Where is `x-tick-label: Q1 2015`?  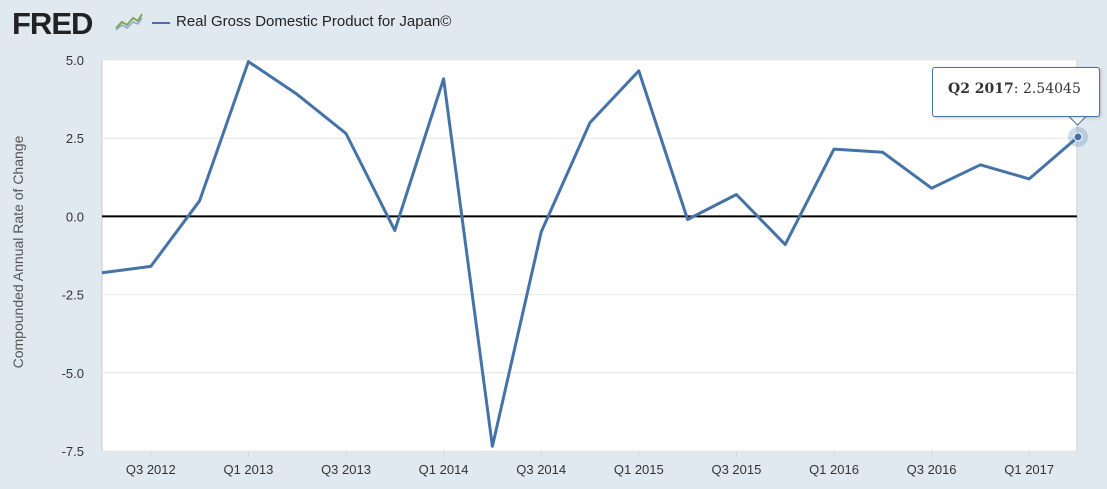
x-tick-label: Q1 2015 is located at coordinates (639, 469).